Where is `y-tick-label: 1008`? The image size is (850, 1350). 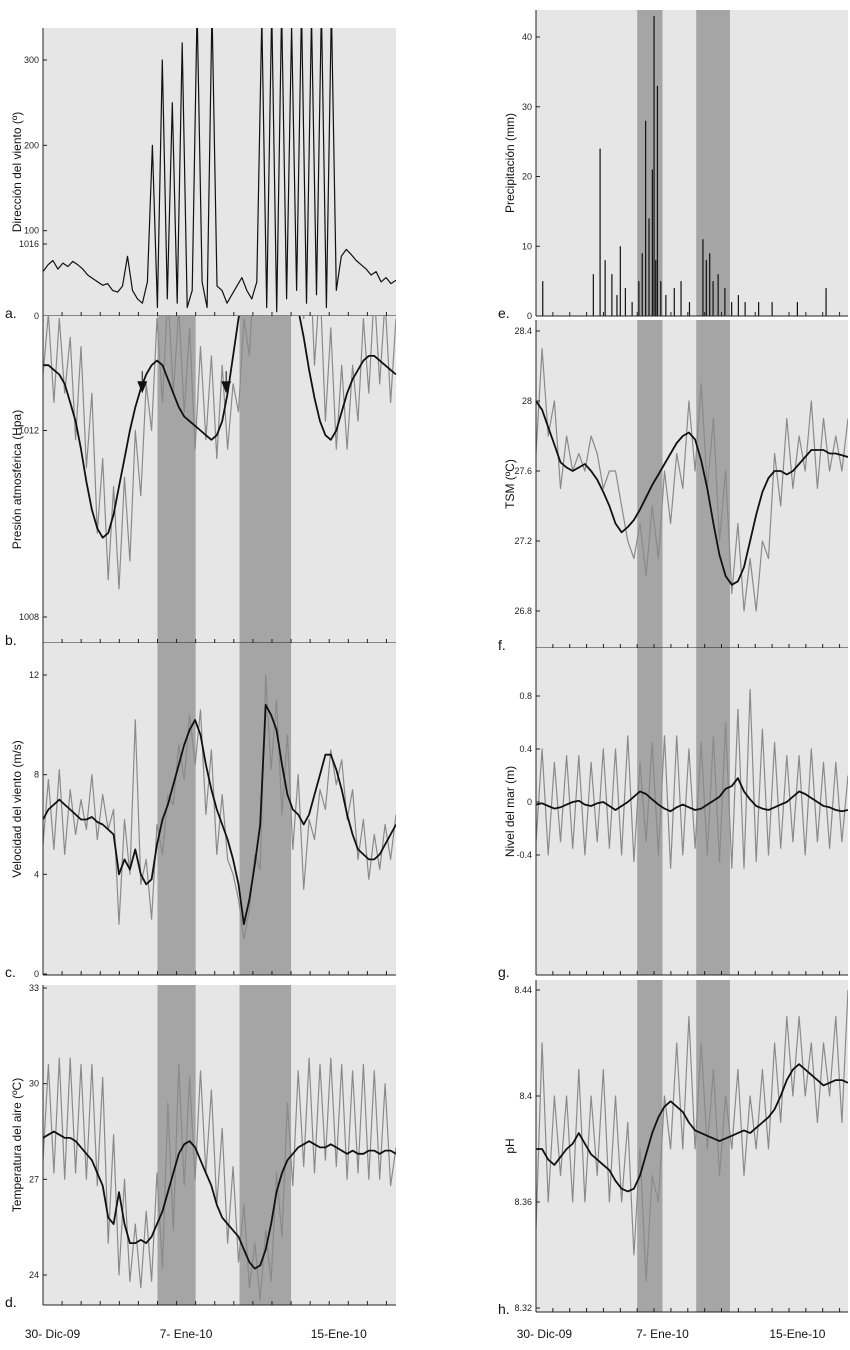 y-tick-label: 1008 is located at coordinates (29, 617).